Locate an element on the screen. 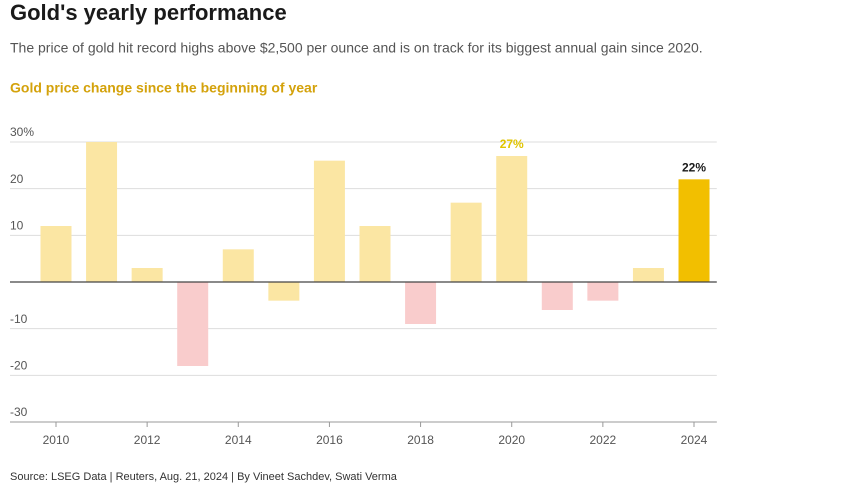  x-tick-label: 2016 is located at coordinates (329, 440).